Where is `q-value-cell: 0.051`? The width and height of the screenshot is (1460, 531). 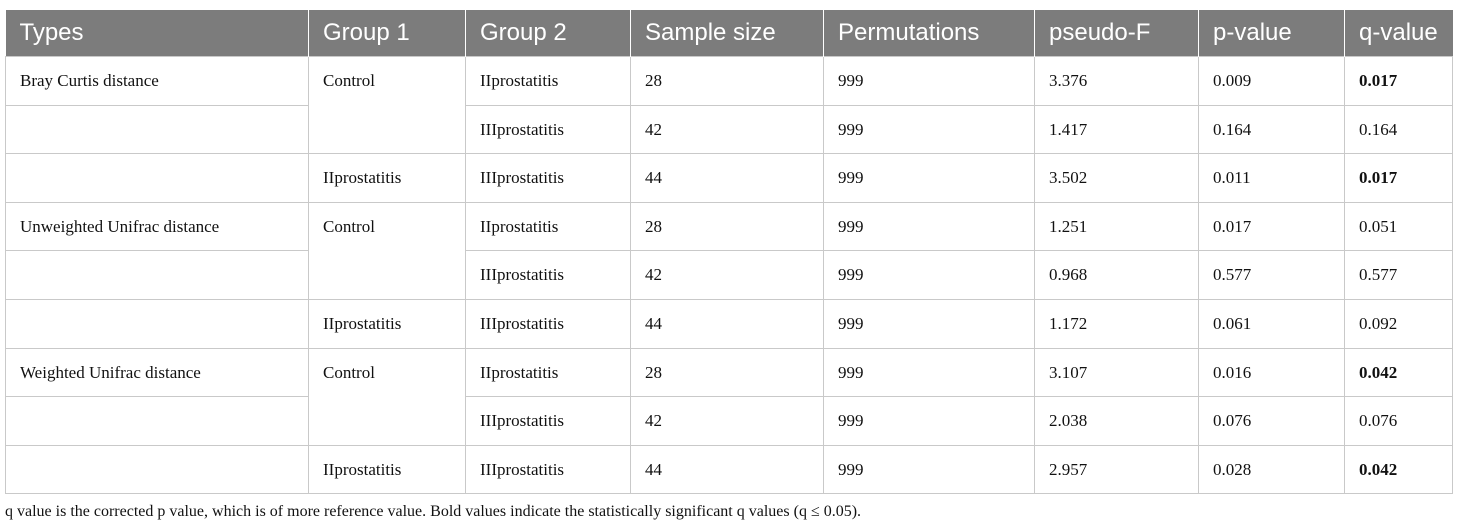 q-value-cell: 0.051 is located at coordinates (1398, 226).